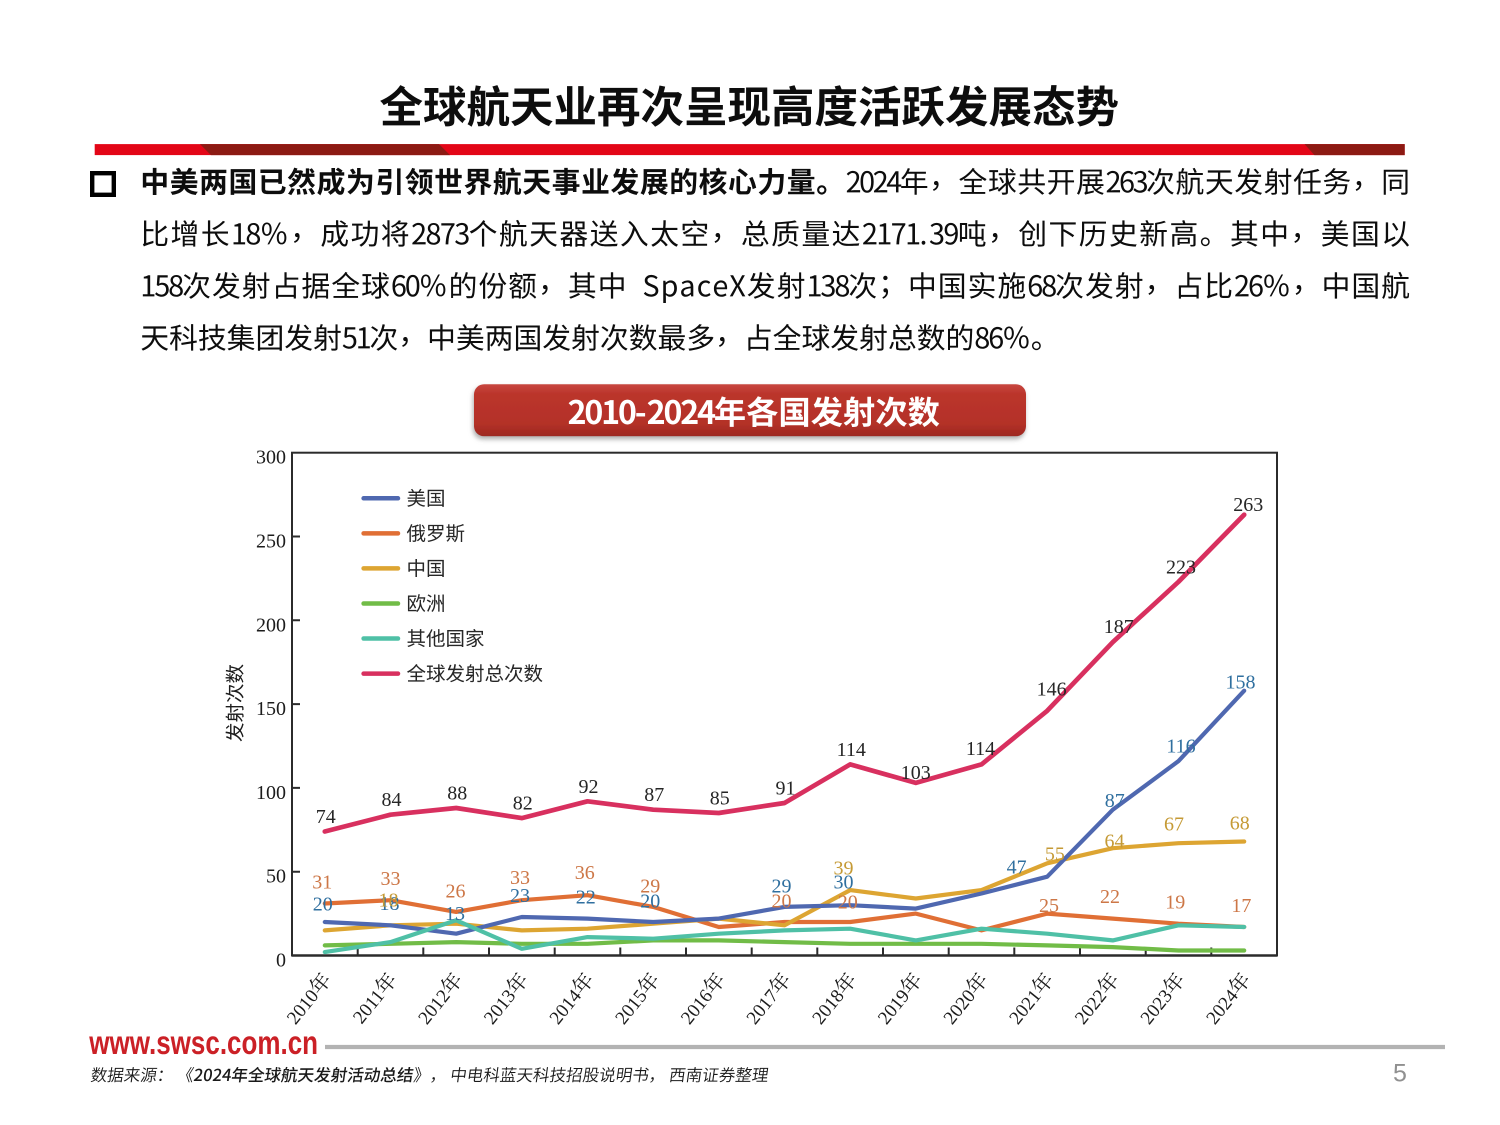  What do you see at coordinates (1052, 689) in the screenshot?
I see `svg-text: 146` at bounding box center [1052, 689].